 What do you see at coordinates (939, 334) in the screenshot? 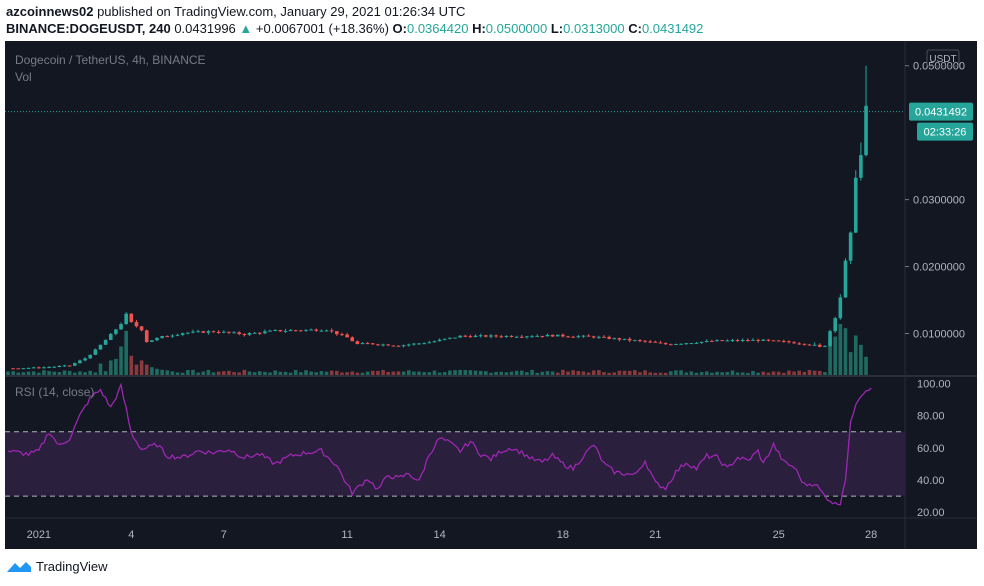
I see `price-axis-tick: 0.0100000` at bounding box center [939, 334].